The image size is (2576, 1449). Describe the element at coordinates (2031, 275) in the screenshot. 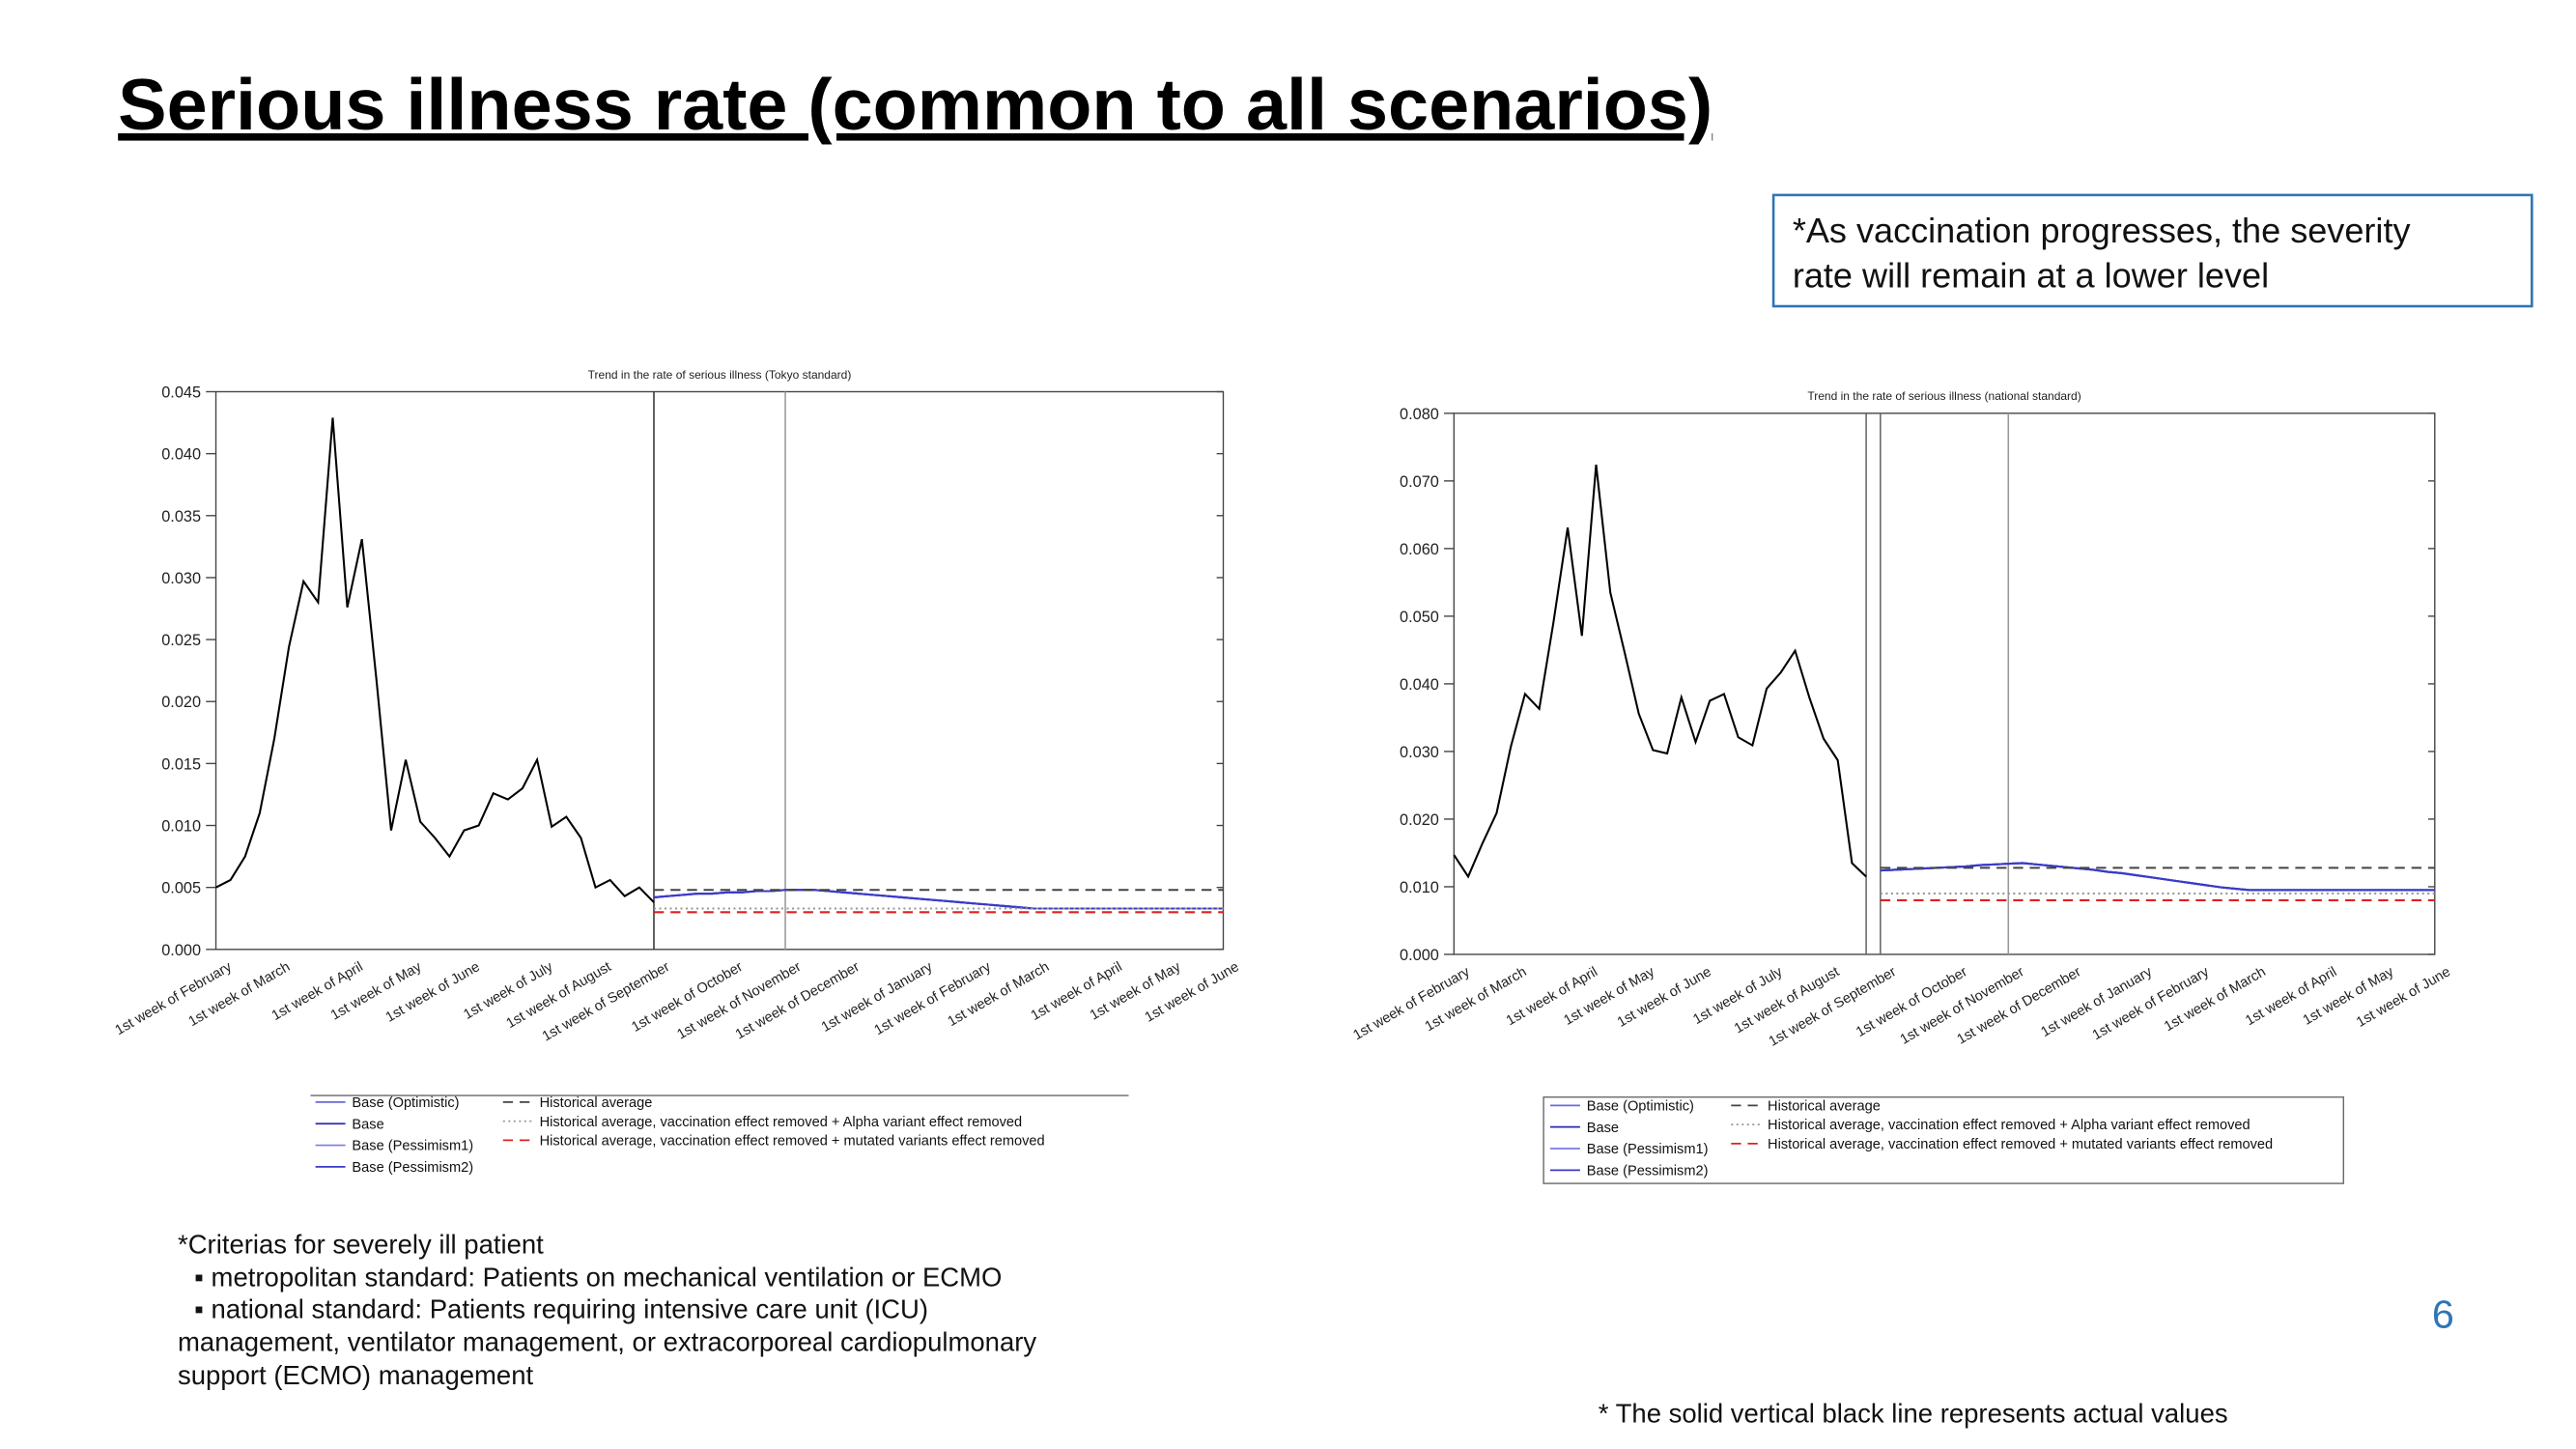

I see `note-line: rate will remain at a lower level` at that location.